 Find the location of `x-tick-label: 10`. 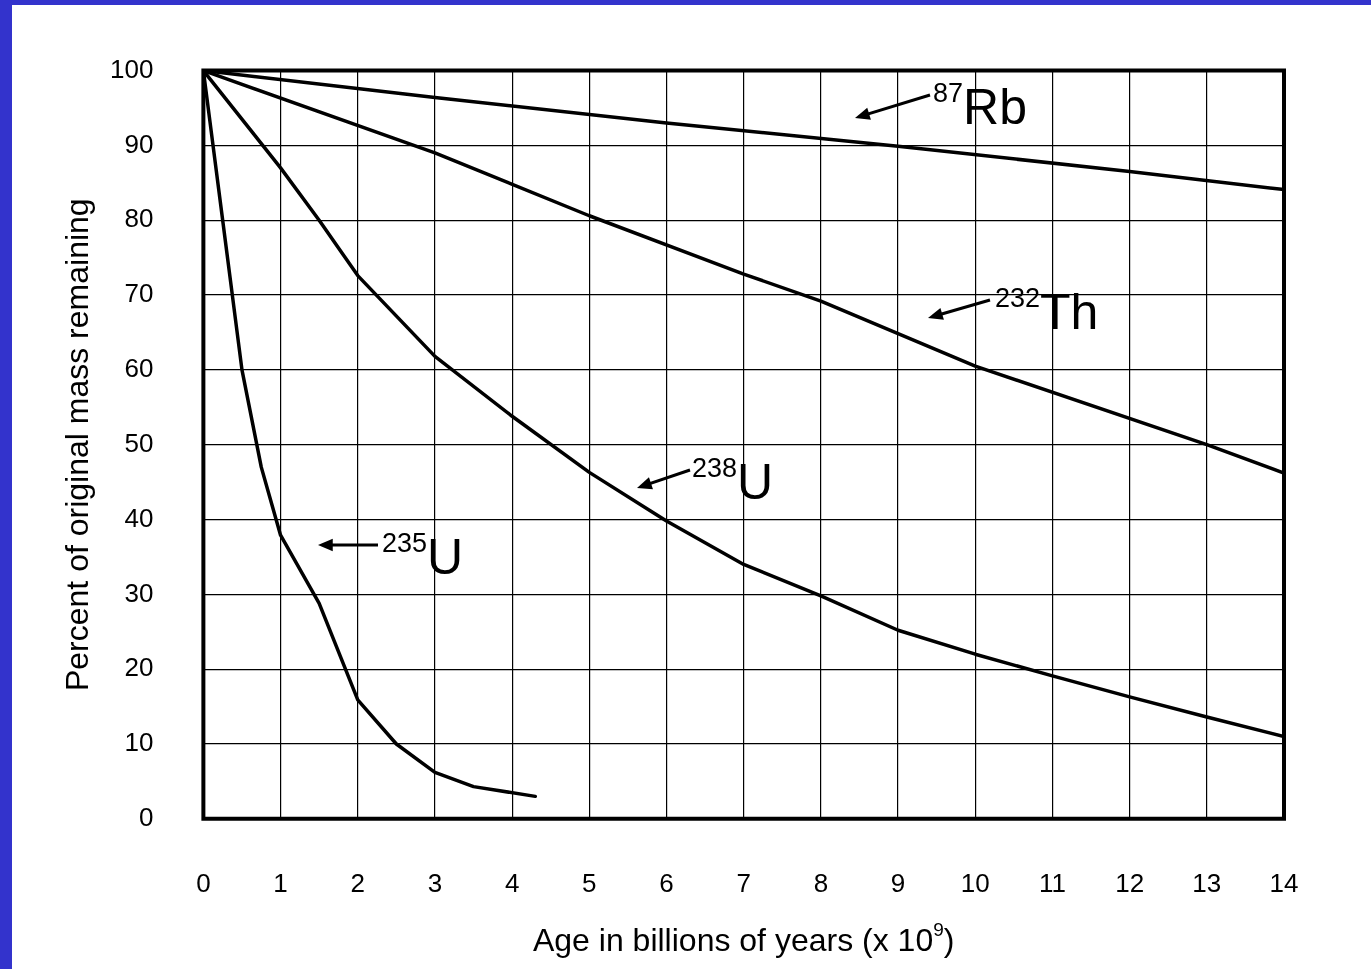

x-tick-label: 10 is located at coordinates (975, 882).